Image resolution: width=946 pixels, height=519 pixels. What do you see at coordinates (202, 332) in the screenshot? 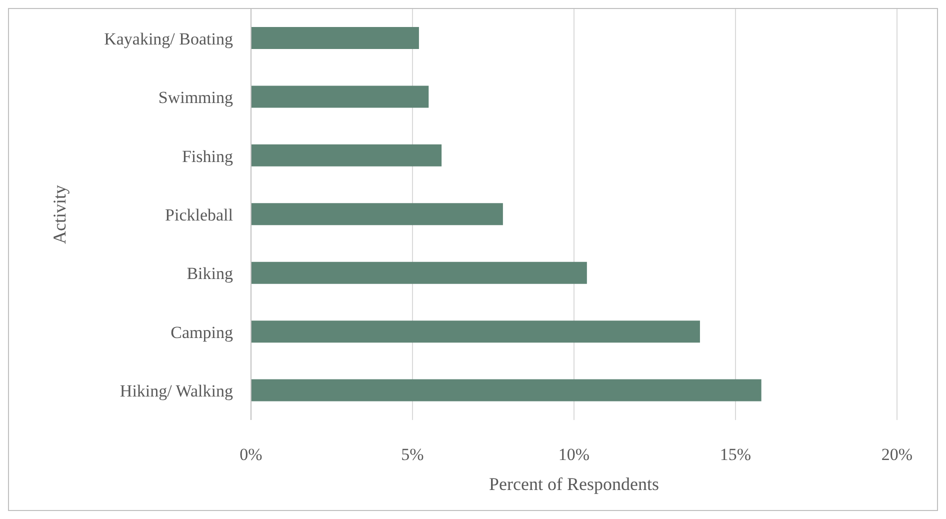
I see `y-tick-label: Camping` at bounding box center [202, 332].